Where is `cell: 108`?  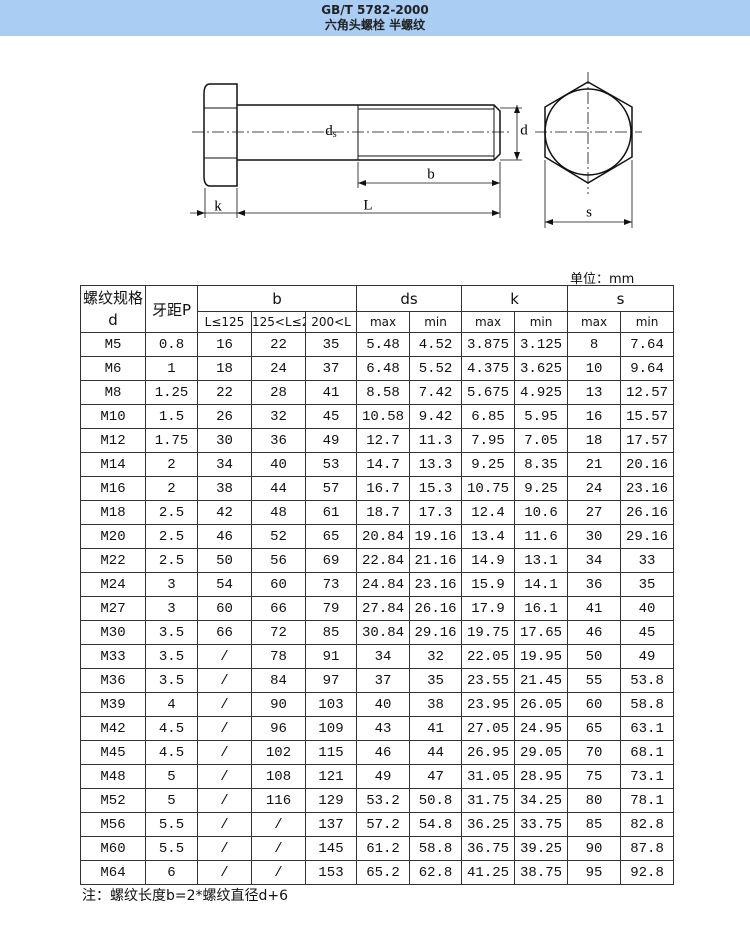 cell: 108 is located at coordinates (278, 776).